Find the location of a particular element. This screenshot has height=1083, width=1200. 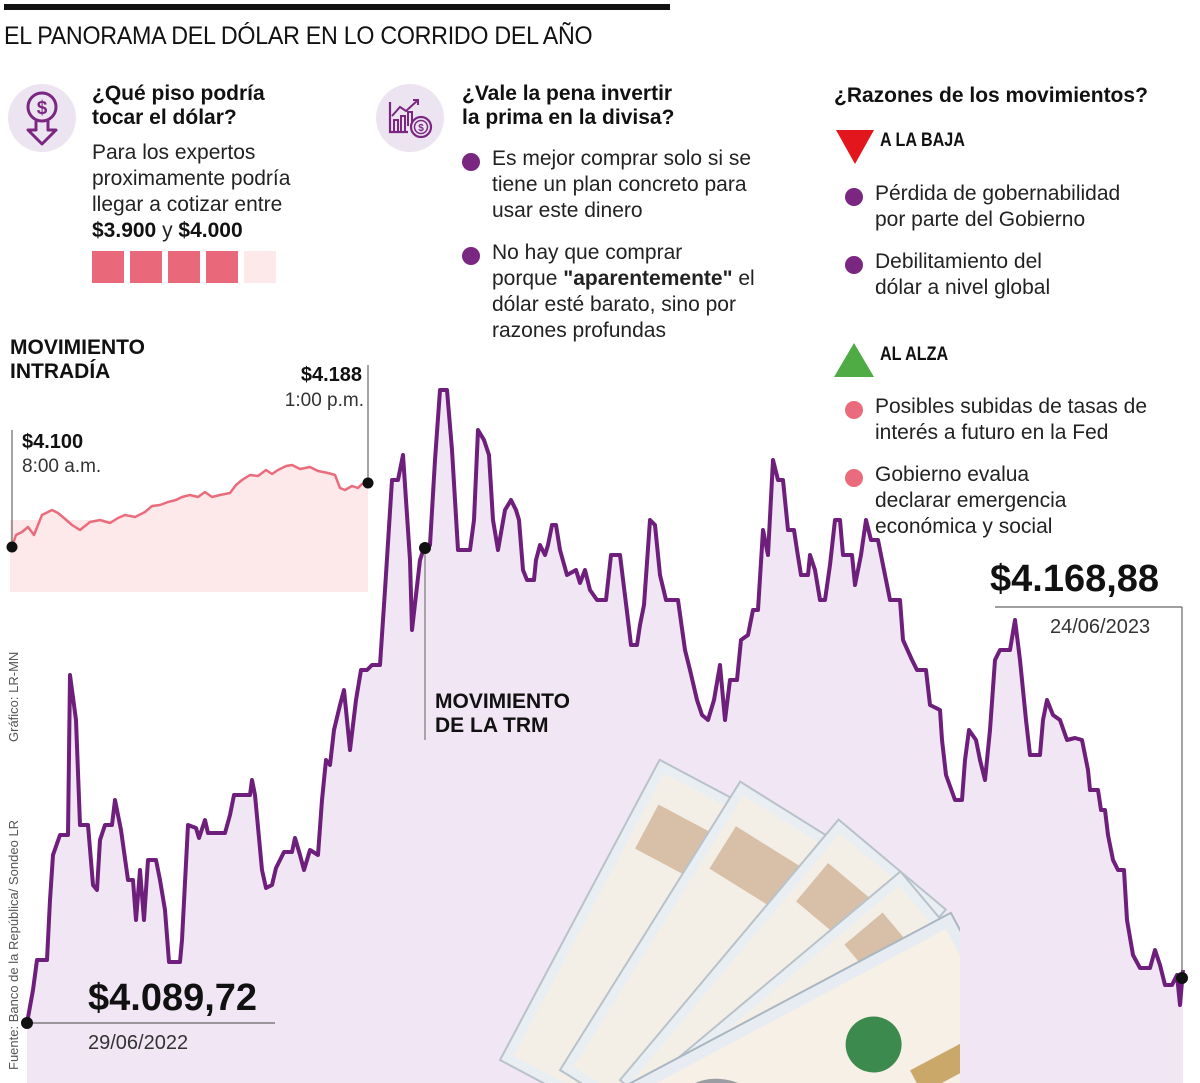

invest-icon-circle: $ is located at coordinates (410, 118).